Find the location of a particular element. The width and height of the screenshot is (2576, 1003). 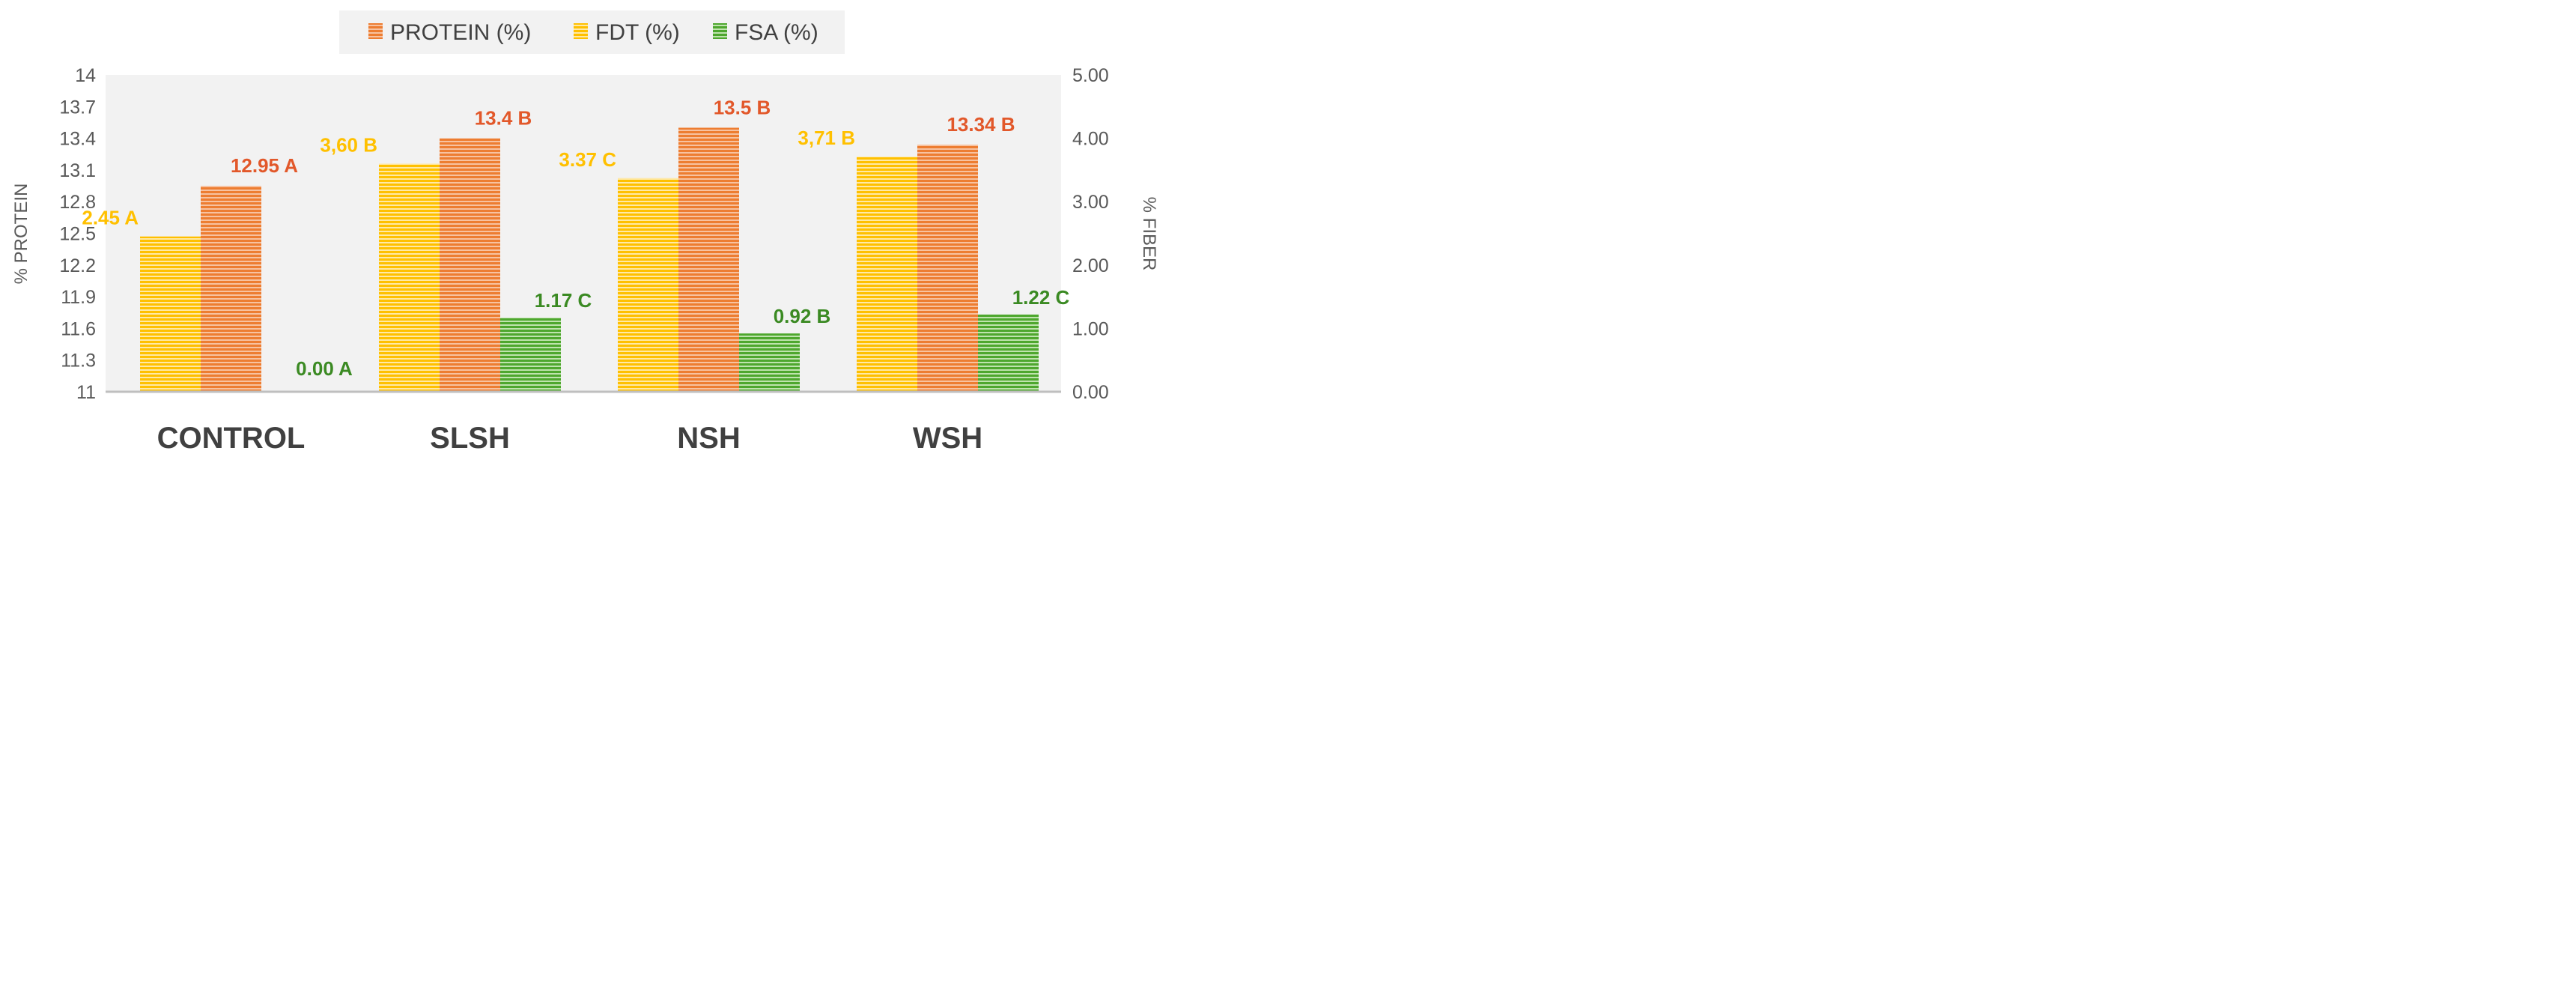

legend-background is located at coordinates (592, 32).